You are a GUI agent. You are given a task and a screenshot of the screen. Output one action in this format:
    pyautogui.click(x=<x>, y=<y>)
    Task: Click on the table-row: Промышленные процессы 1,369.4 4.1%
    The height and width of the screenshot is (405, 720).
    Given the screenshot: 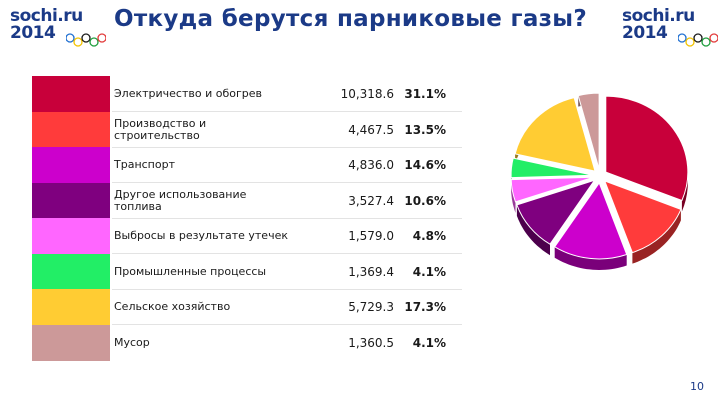 What is the action you would take?
    pyautogui.click(x=247, y=271)
    